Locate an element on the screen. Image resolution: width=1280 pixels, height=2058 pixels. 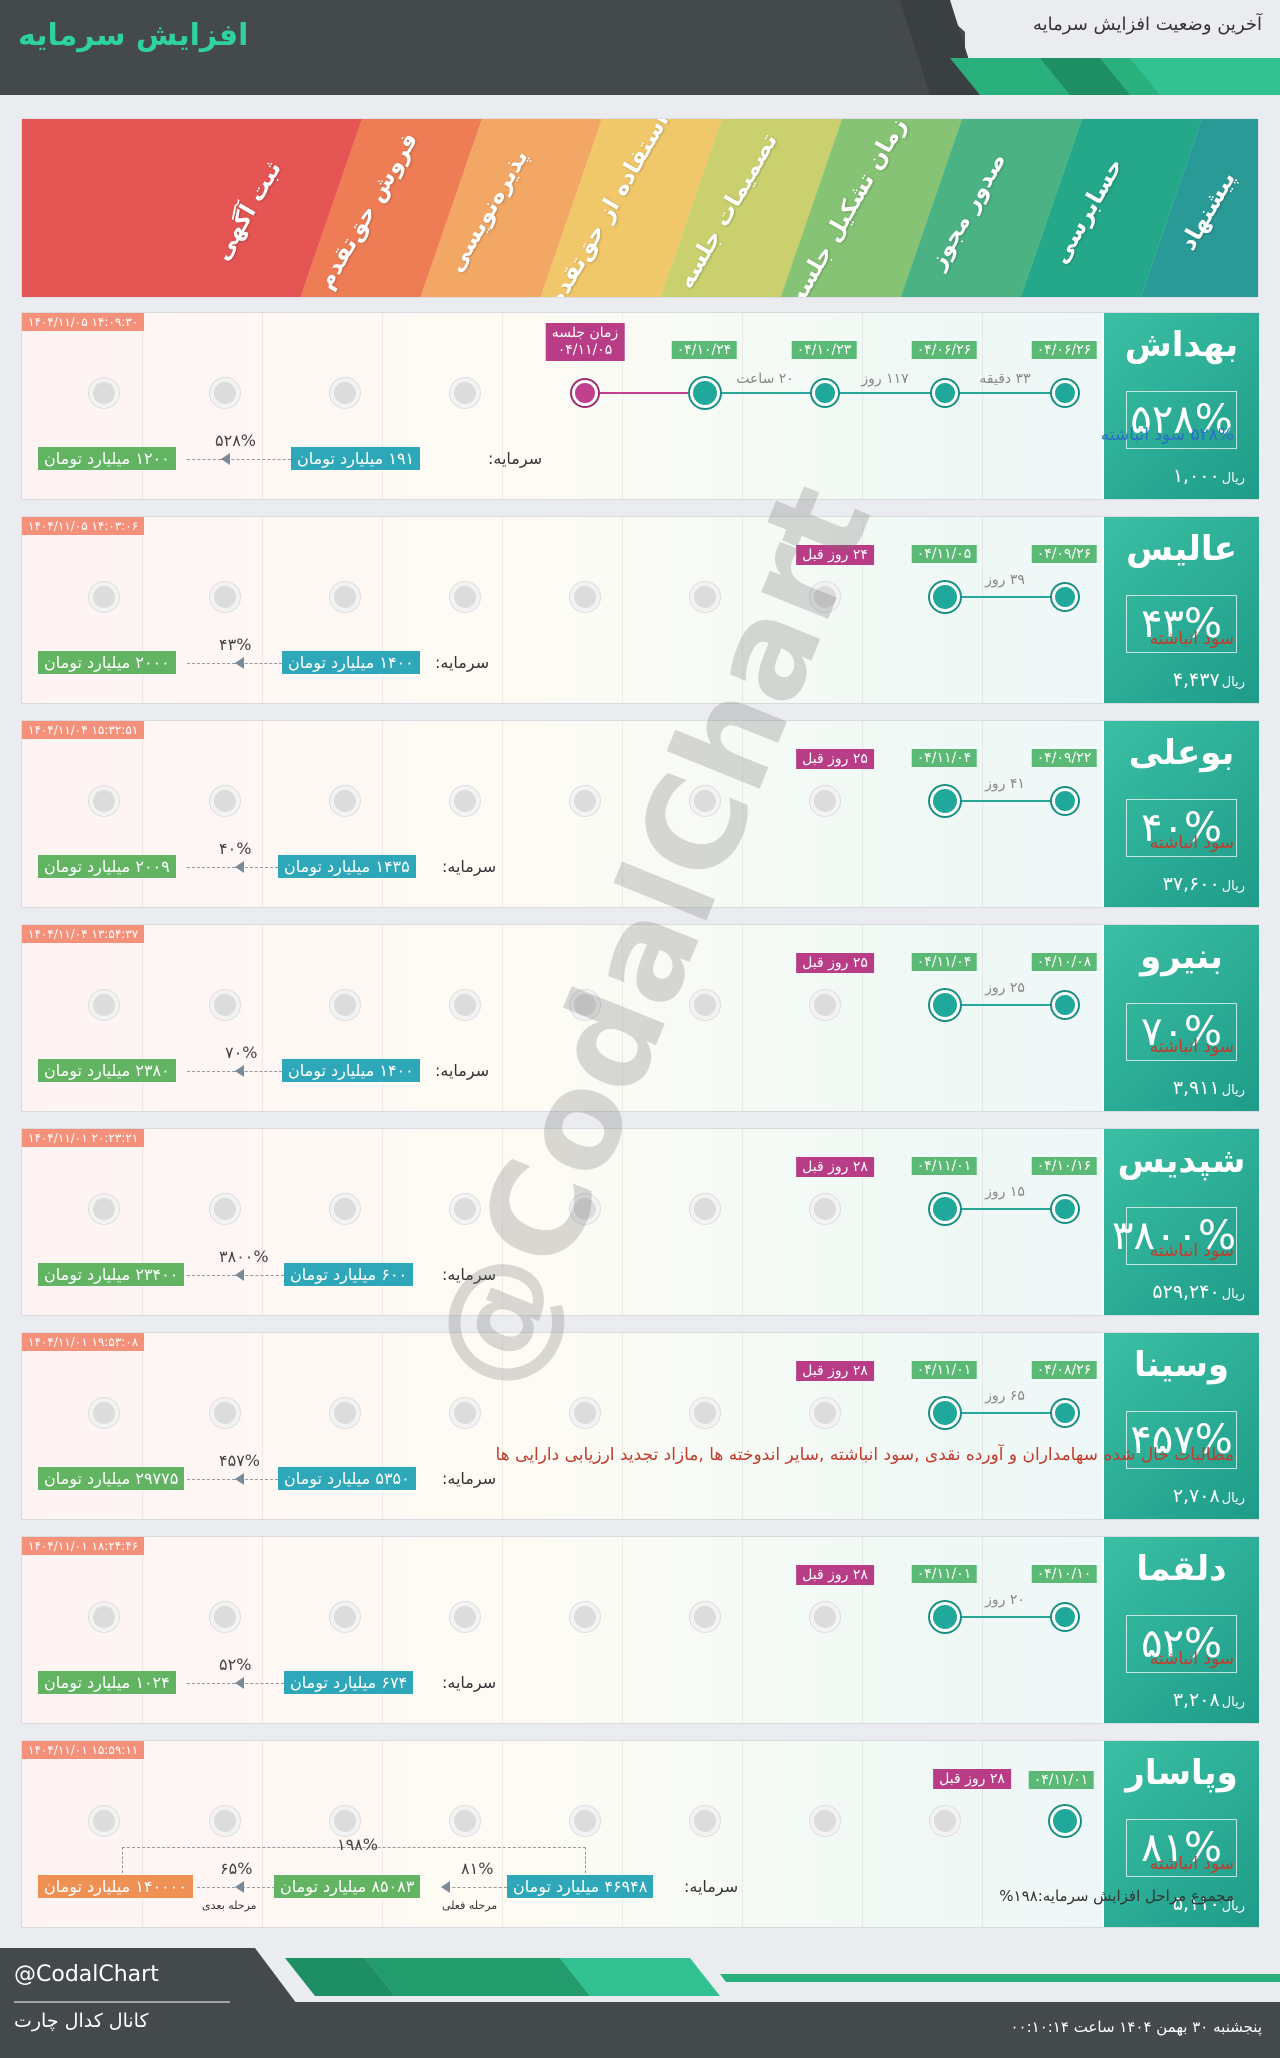
stage-date: ۰۴/۰۸/۲۶ is located at coordinates (1064, 1370).